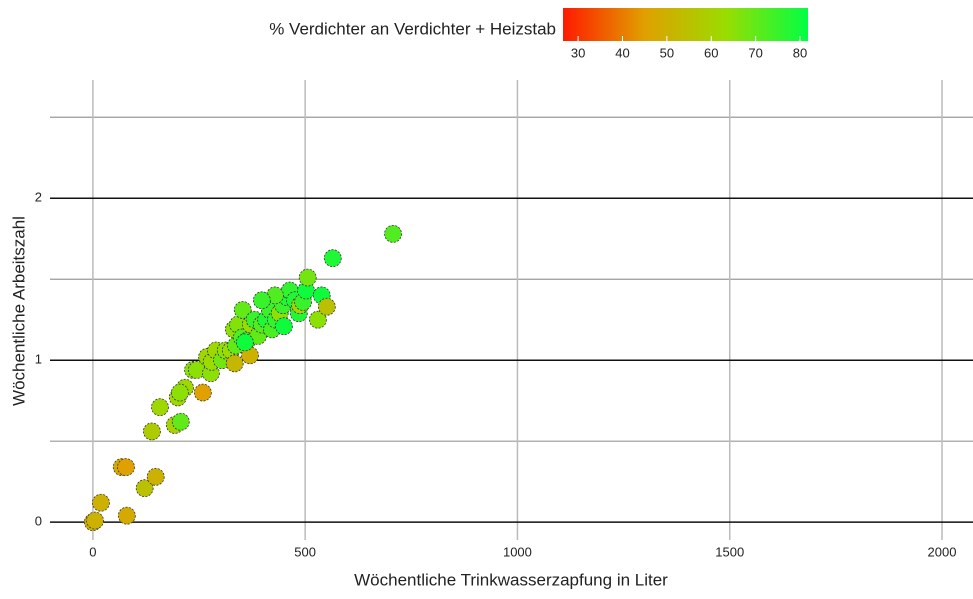  I want to click on x-tick-label: 1500, so click(729, 551).